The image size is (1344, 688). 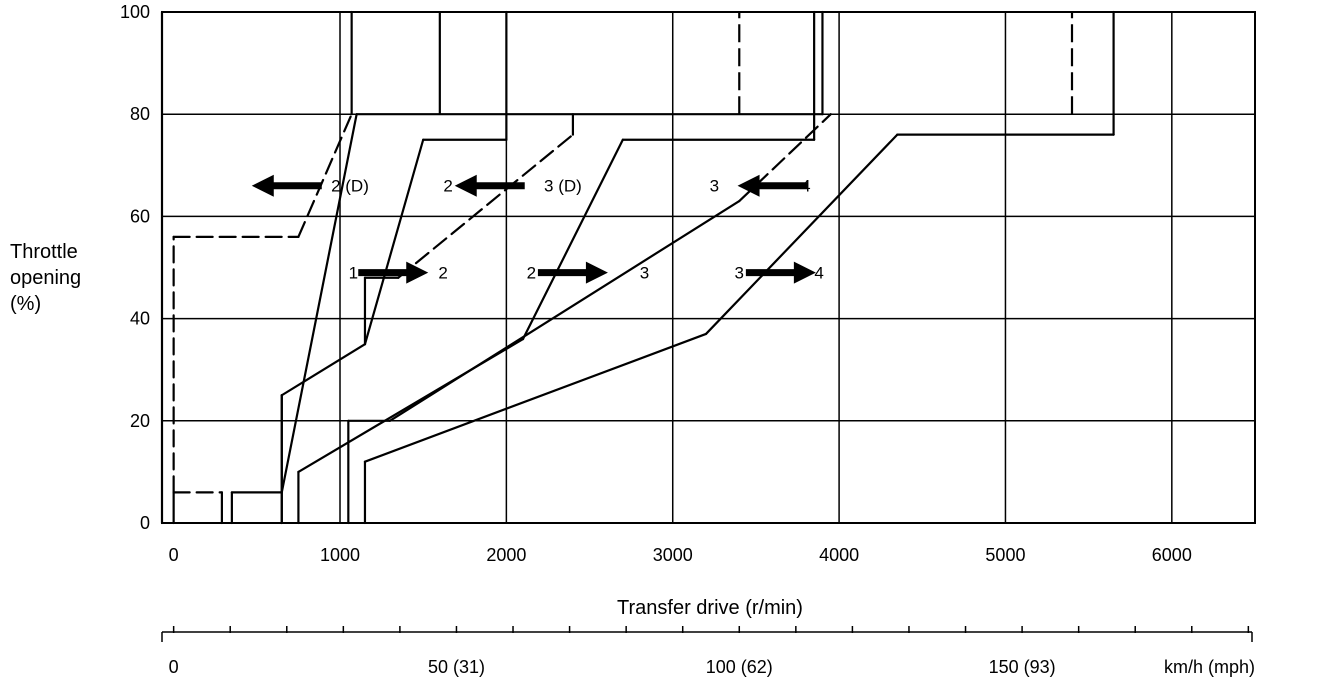 I want to click on y-tick-labels: 0 20 40 60 80 100, so click(x=135, y=267).